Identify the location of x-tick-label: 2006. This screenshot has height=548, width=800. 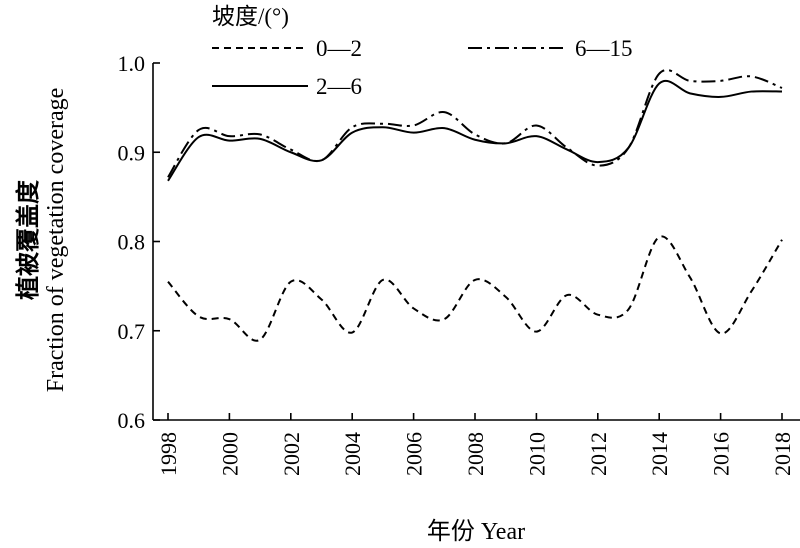
(414, 454).